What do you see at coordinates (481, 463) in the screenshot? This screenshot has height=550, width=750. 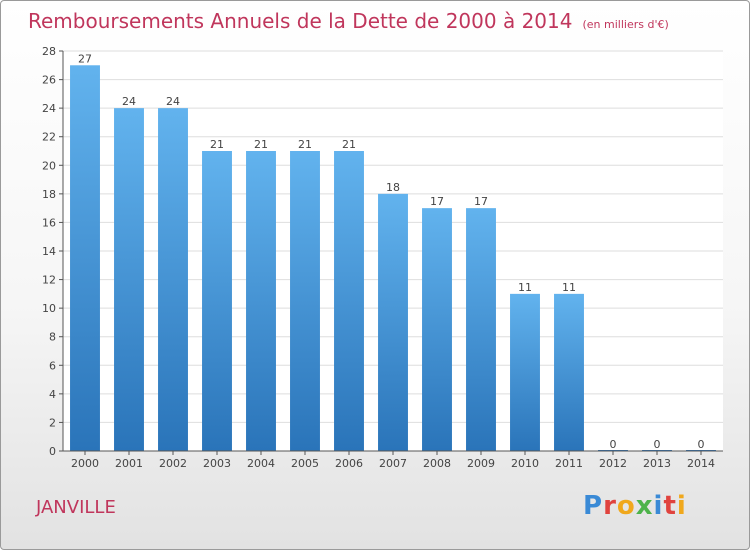 I see `x-tick-label: 2009` at bounding box center [481, 463].